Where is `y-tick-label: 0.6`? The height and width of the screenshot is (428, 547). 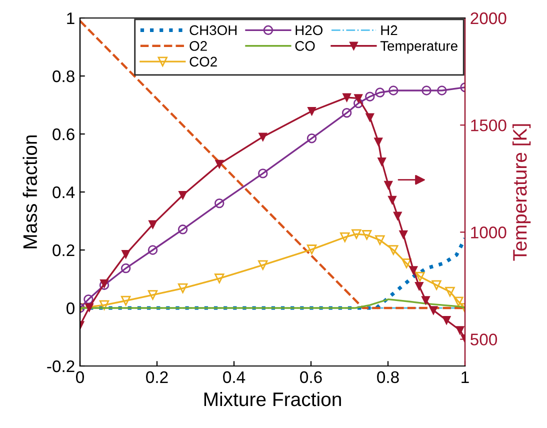 y-tick-label: 0.6 is located at coordinates (63, 134).